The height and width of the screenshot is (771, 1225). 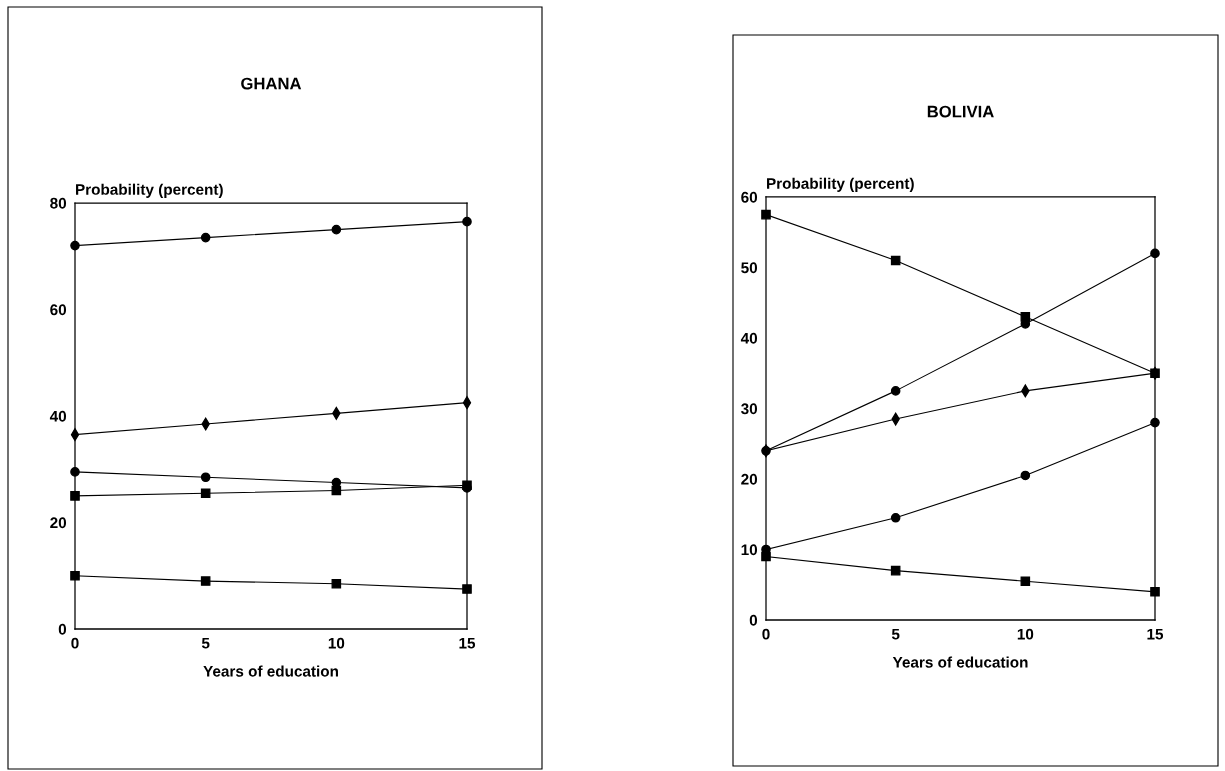 I want to click on chart-title: GHANA, so click(x=271, y=83).